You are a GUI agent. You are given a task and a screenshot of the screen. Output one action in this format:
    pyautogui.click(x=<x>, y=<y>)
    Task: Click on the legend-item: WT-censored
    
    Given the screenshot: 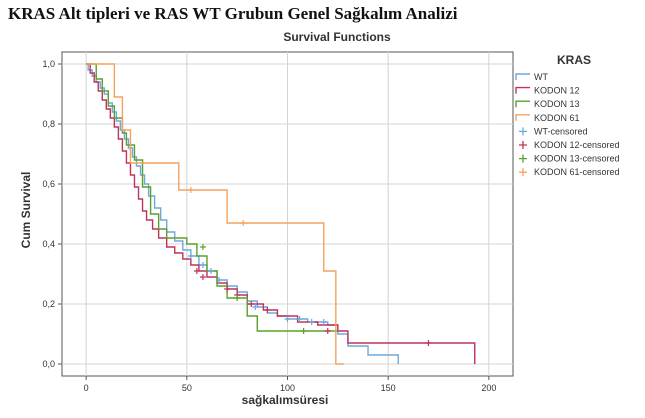 What is the action you would take?
    pyautogui.click(x=553, y=131)
    